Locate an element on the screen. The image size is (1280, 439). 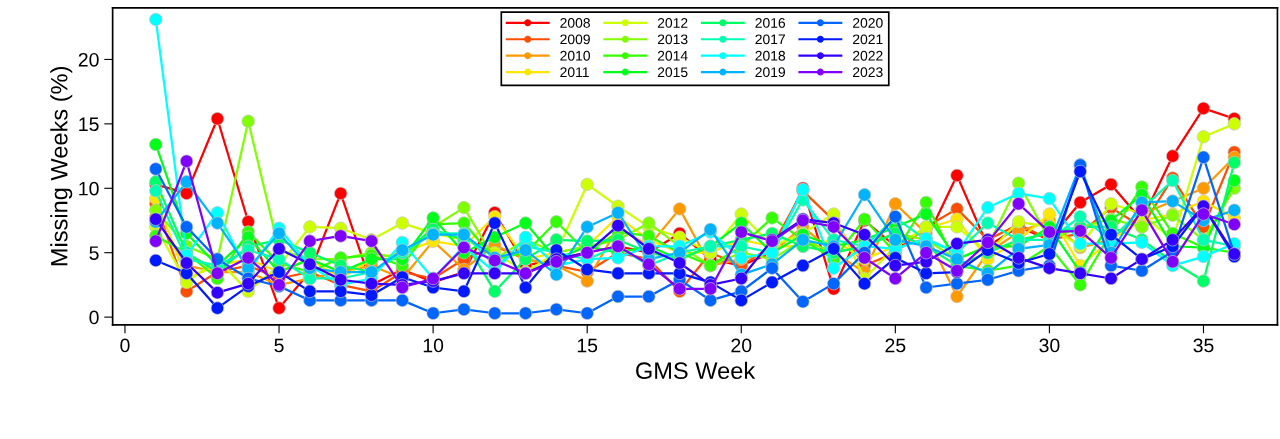
legend-label: 2009 is located at coordinates (575, 39).